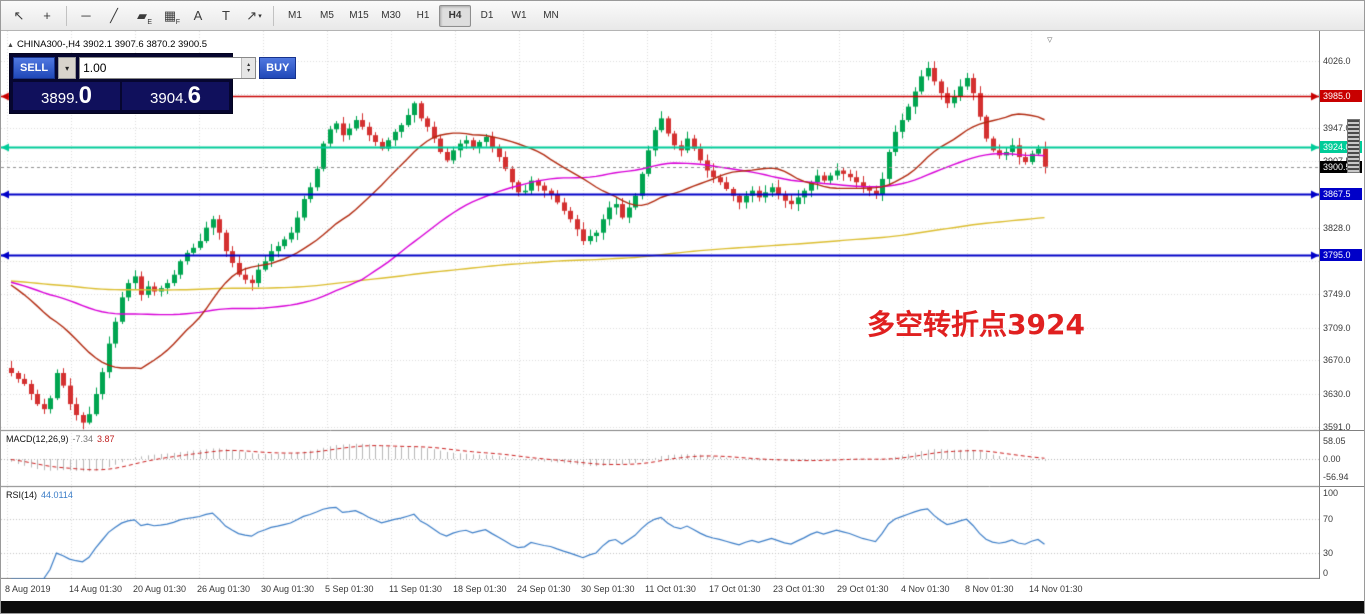  What do you see at coordinates (37, 439) in the screenshot?
I see `macd-name: MACD(12,26,9)` at bounding box center [37, 439].